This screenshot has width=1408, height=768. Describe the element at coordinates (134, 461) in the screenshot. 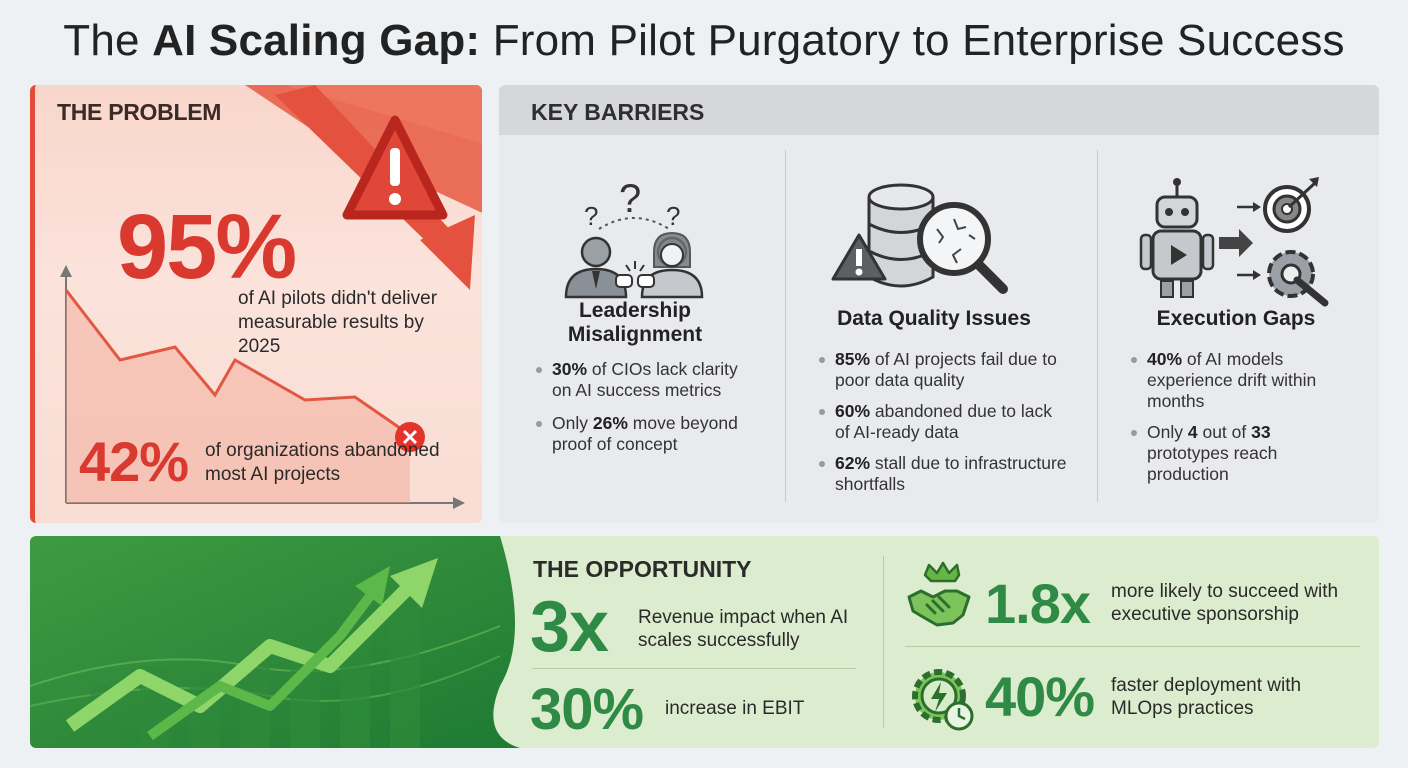

I see `stat-42-percent: 42%` at that location.